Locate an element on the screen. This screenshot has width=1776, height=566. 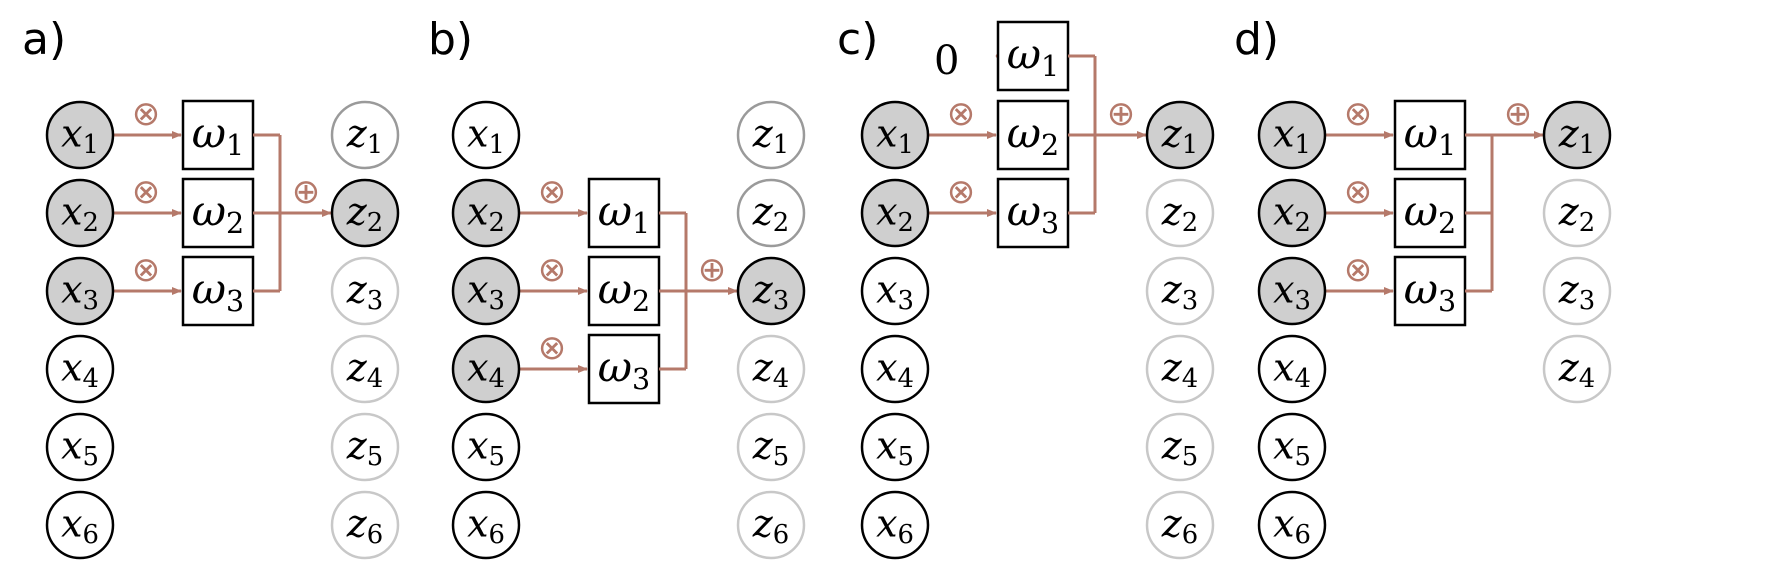
padding-zero: 0 is located at coordinates (946, 61).